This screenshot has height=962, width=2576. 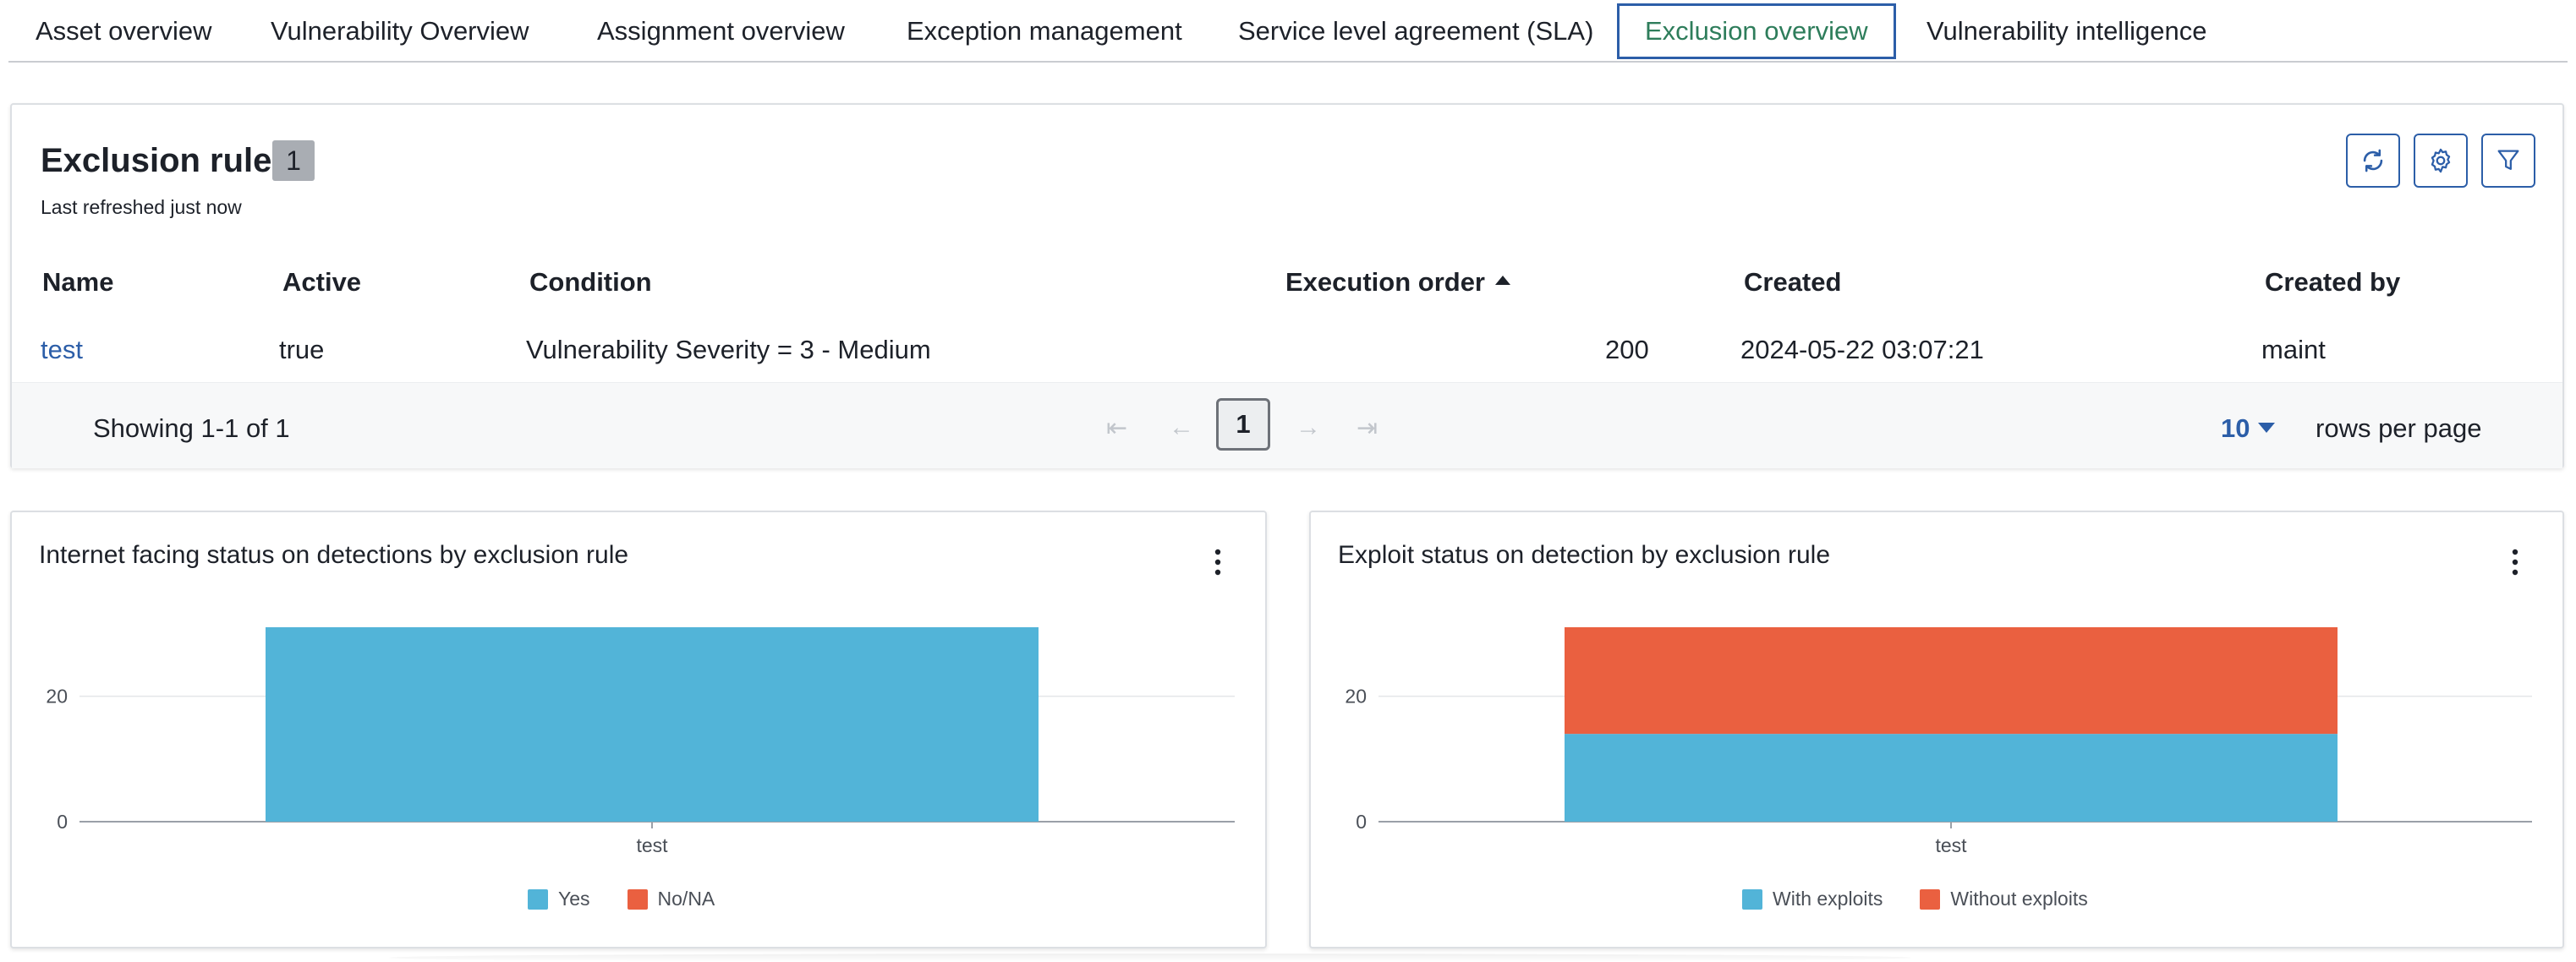 What do you see at coordinates (1627, 349) in the screenshot?
I see `cell-execution-order: 200` at bounding box center [1627, 349].